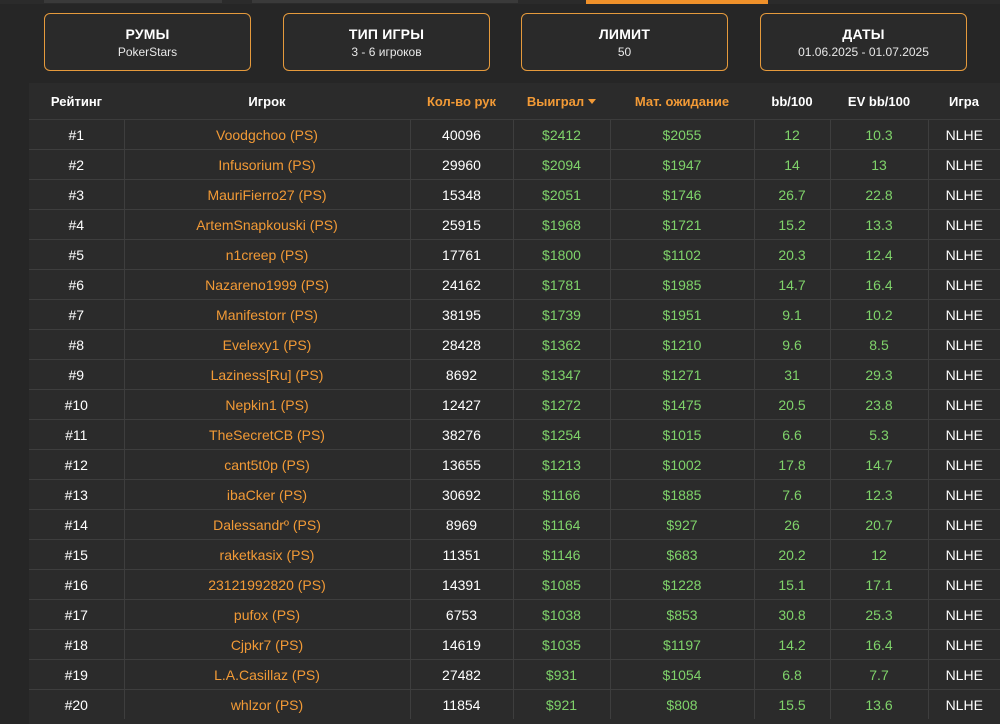 This screenshot has height=724, width=1000. I want to click on cell-evbb100: 29.3, so click(879, 374).